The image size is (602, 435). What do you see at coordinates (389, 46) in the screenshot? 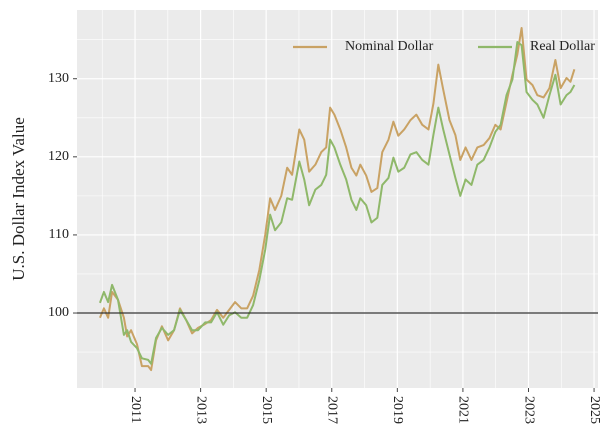
I see `legend-label: Nominal Dollar` at bounding box center [389, 46].